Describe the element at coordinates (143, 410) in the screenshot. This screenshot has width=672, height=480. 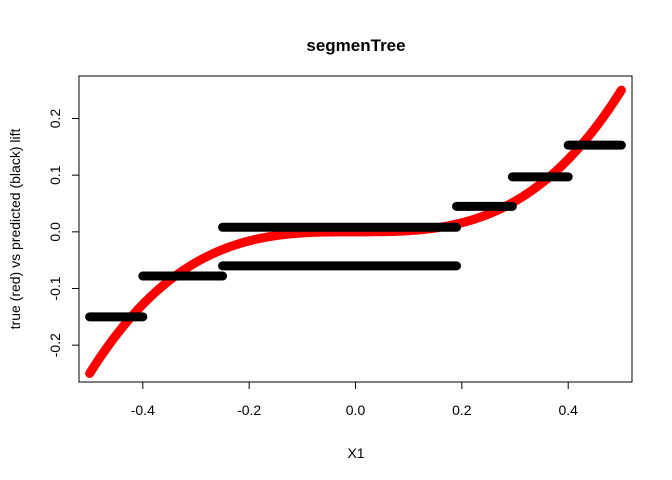
I see `x-tick-label: -0.4` at that location.